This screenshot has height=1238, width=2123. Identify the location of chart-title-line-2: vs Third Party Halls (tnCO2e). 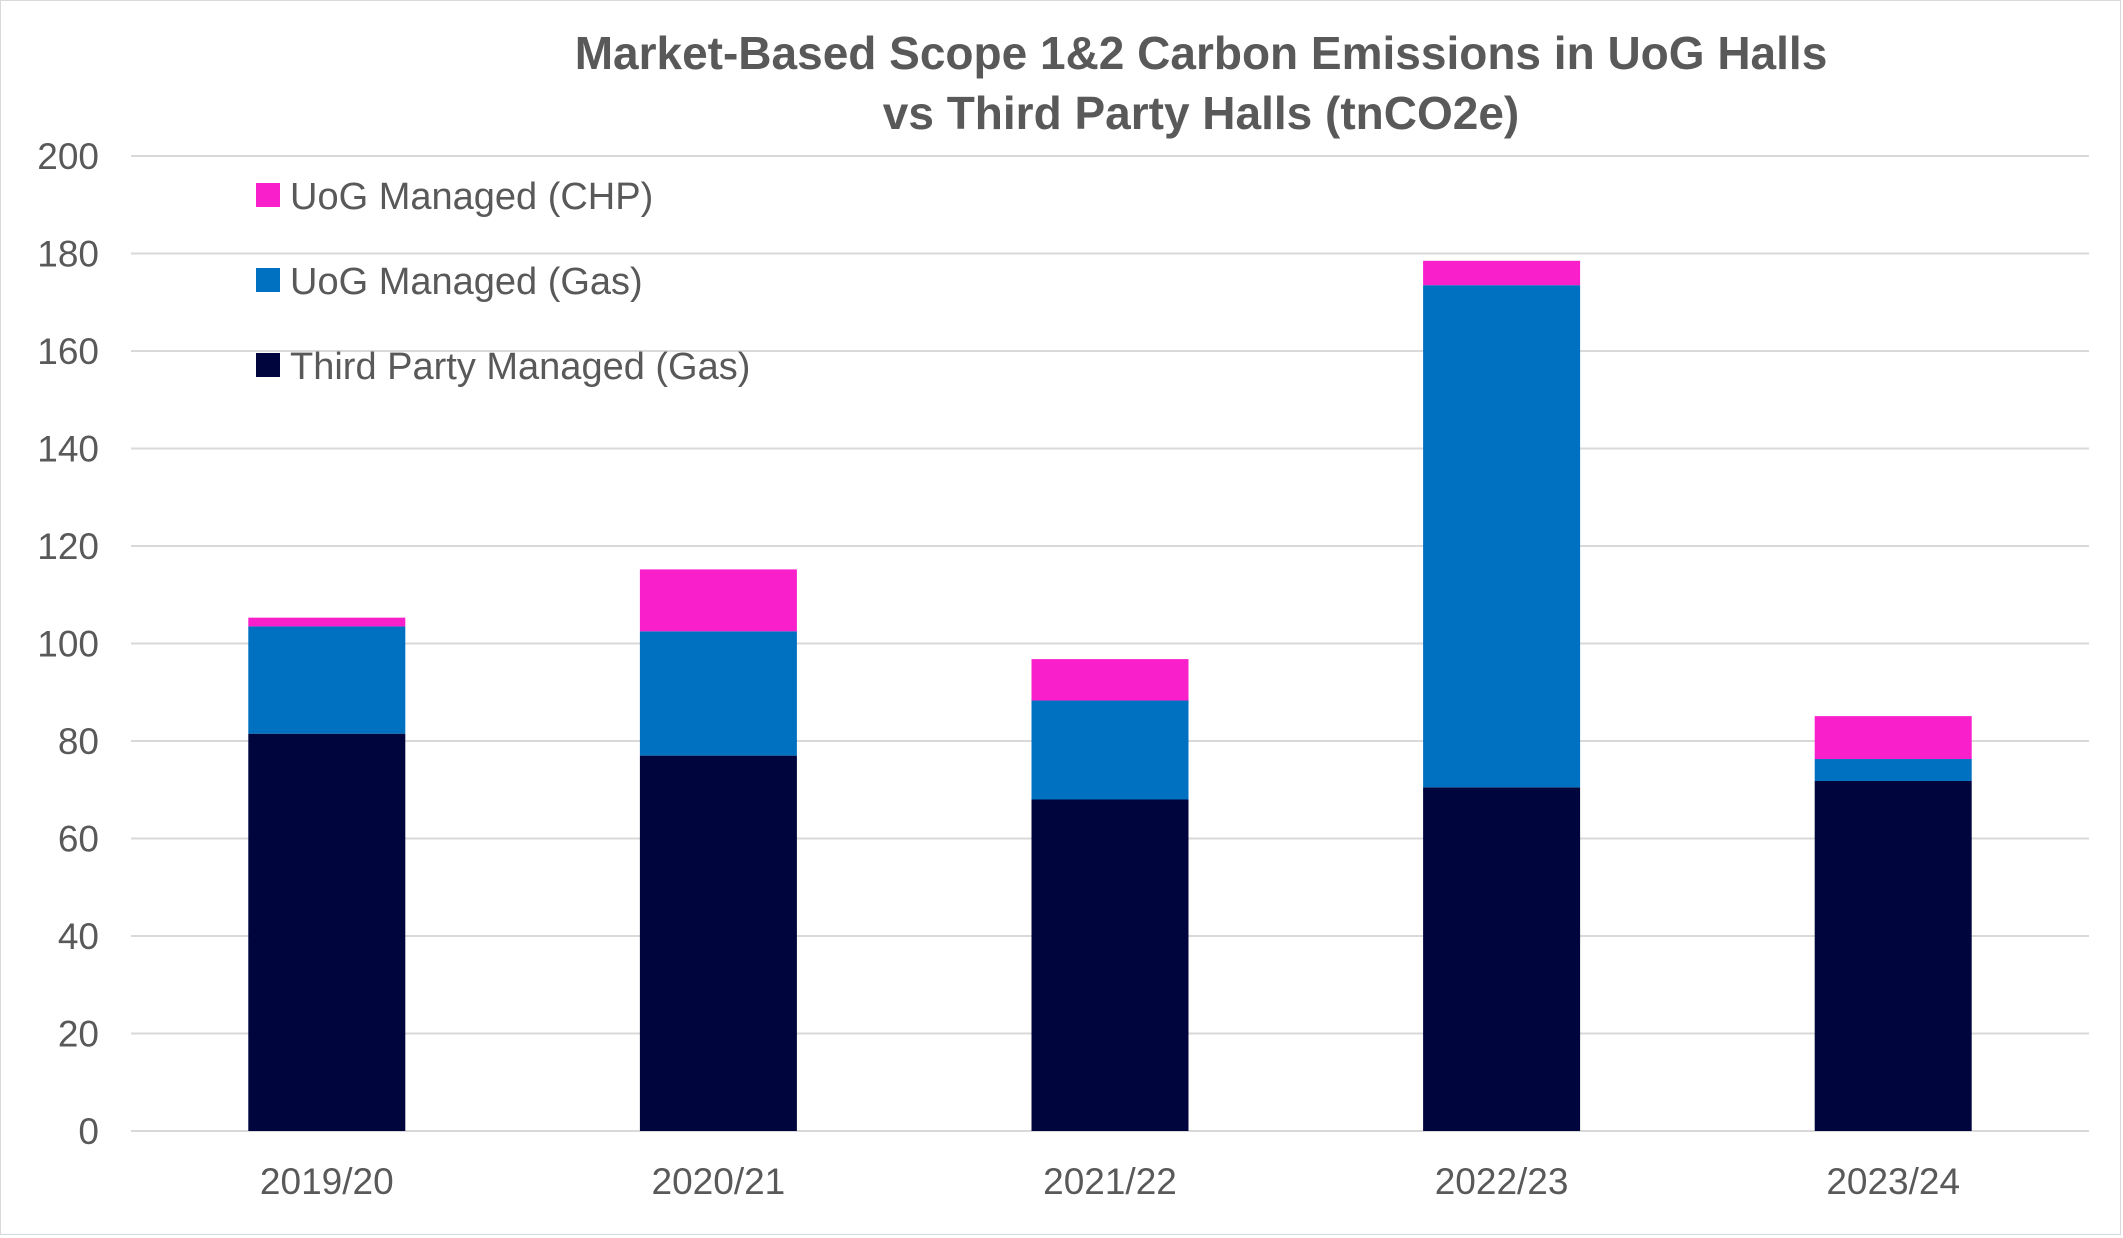
(1201, 113).